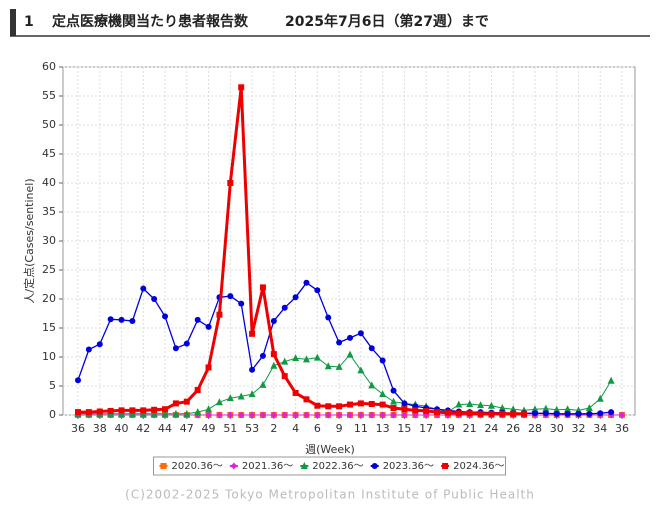 The width and height of the screenshot is (659, 506). Describe the element at coordinates (387, 21) in the screenshot. I see `header-date: 2025年7月6日（第27週）まで` at that location.